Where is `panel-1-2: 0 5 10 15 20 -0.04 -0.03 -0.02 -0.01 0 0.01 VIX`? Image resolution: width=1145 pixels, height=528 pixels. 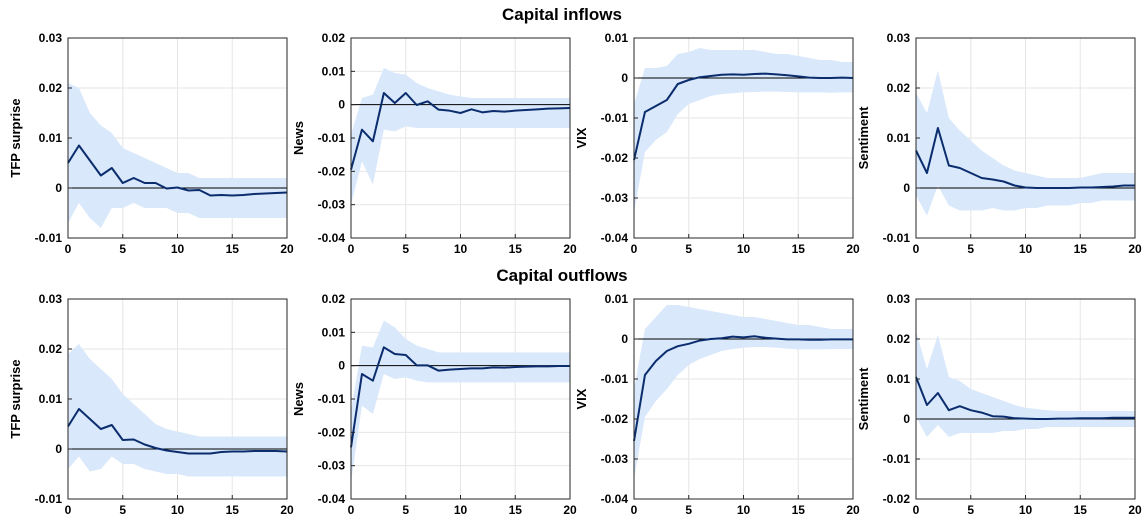 panel-1-2: 0 5 10 15 20 -0.04 -0.03 -0.02 -0.01 0 0.01 VIX is located at coordinates (717, 404).